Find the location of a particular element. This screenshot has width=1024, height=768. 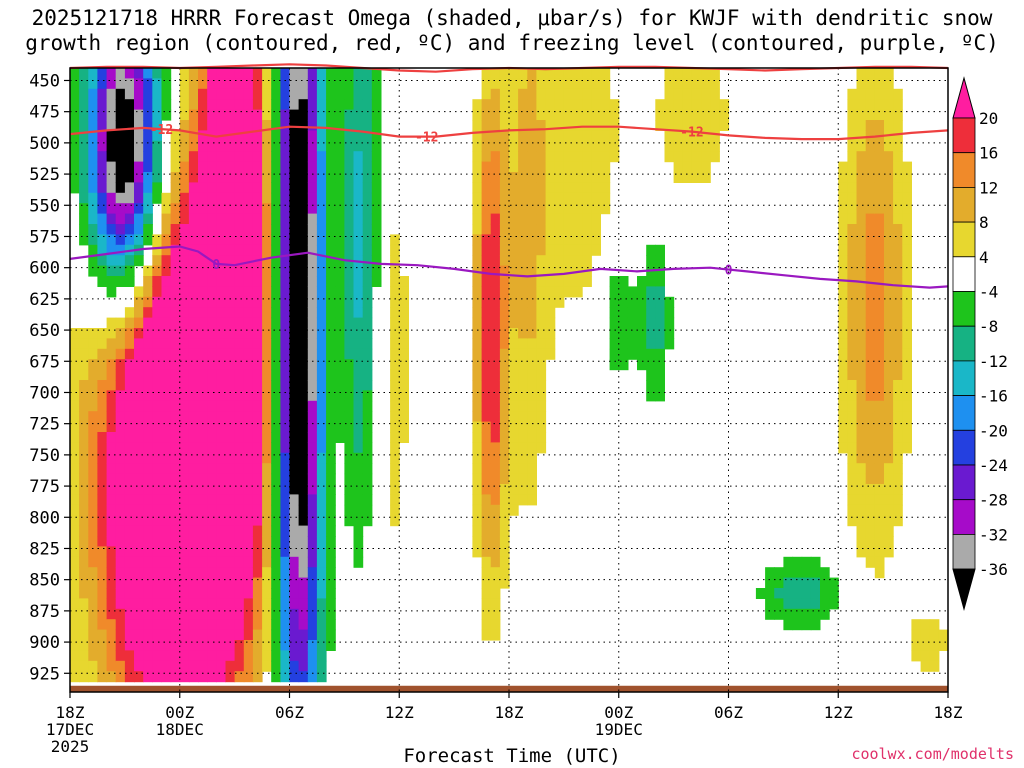

surface-layer is located at coordinates (509, 688).